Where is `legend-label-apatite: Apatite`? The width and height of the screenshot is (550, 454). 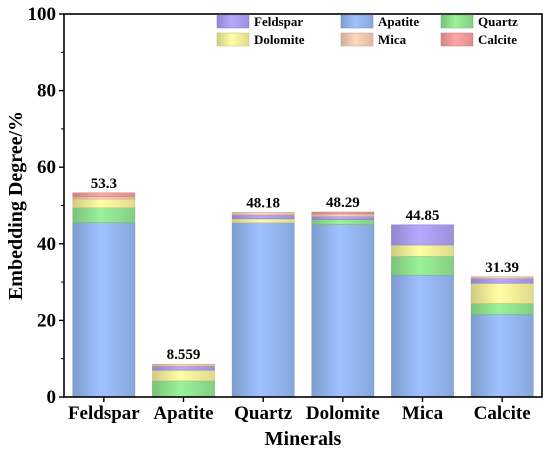
legend-label-apatite: Apatite is located at coordinates (398, 21).